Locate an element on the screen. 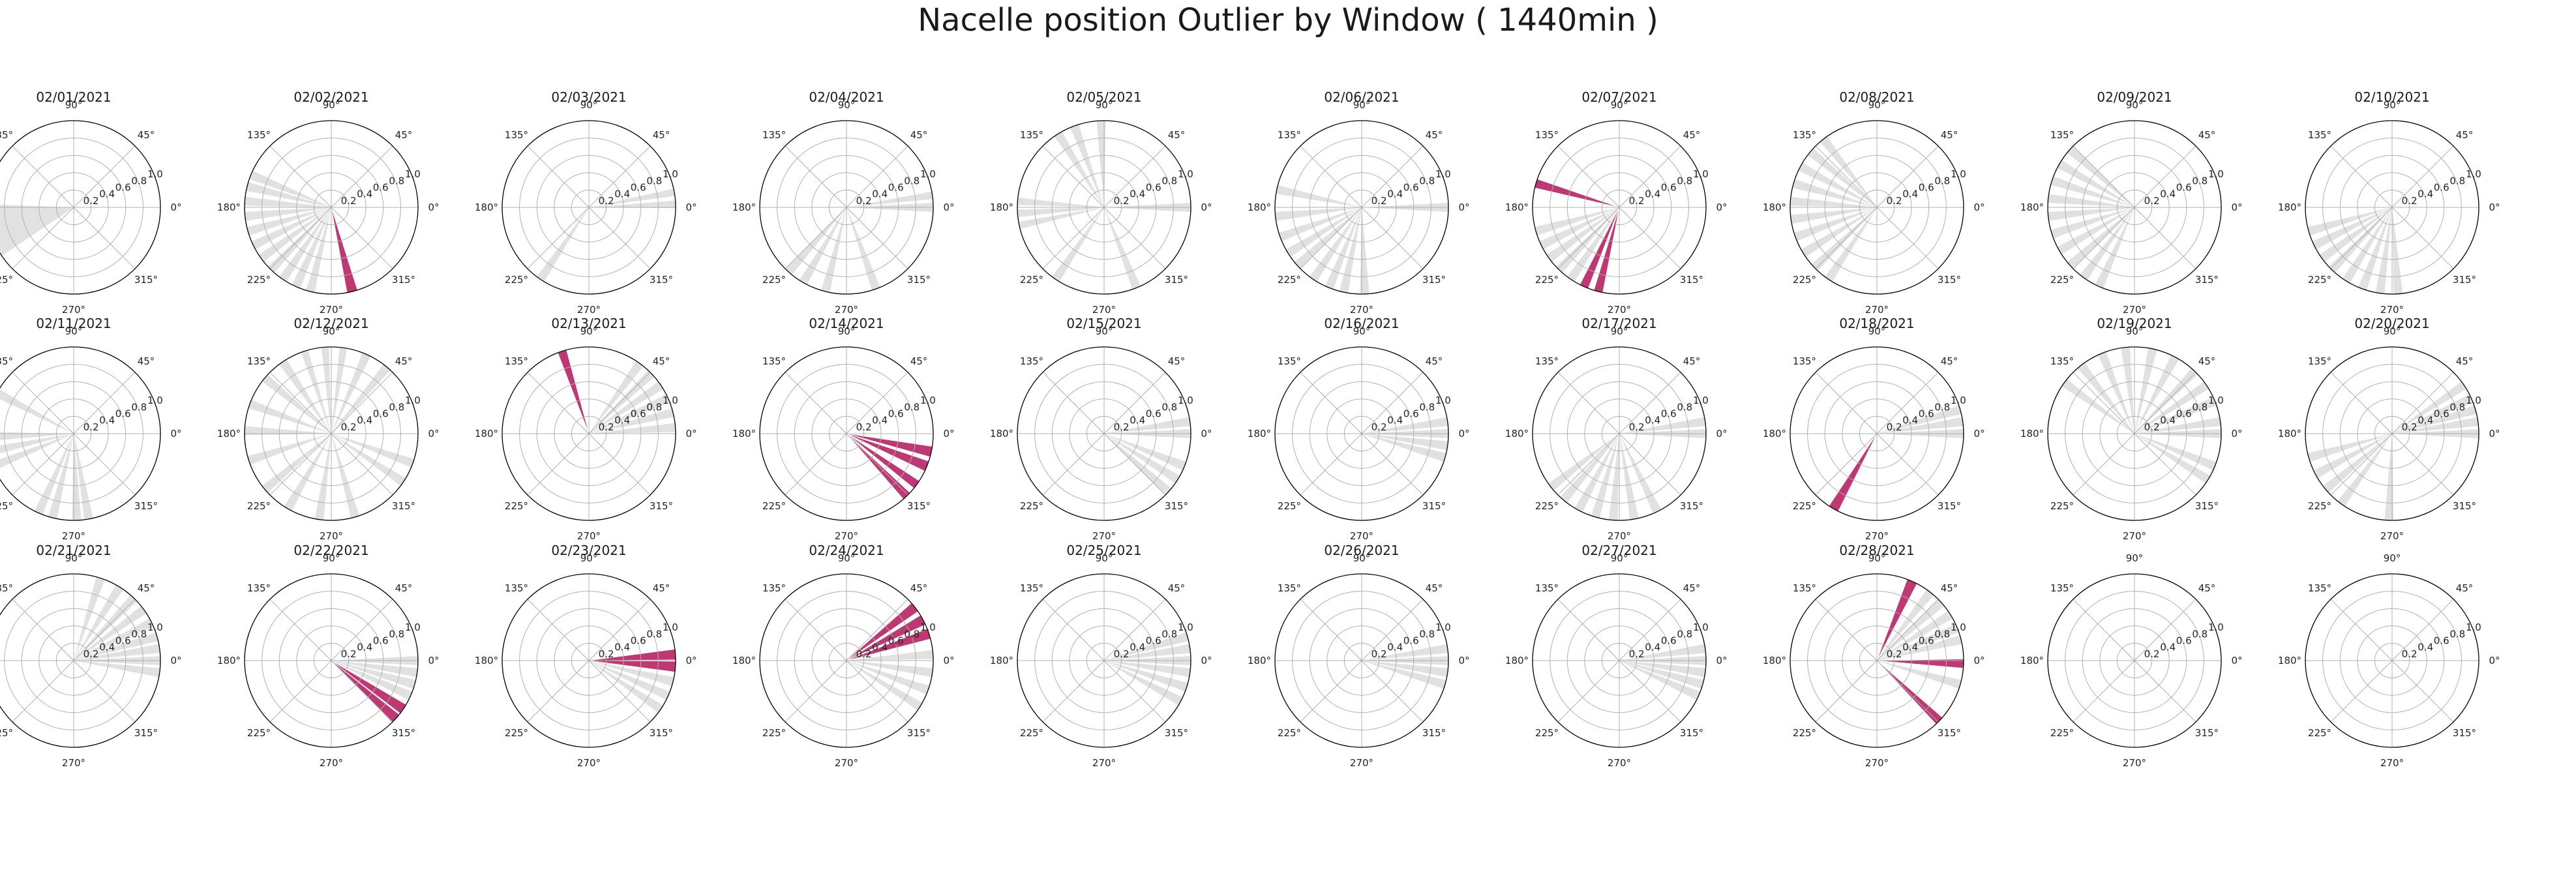 The image size is (2576, 881). polar-frame is located at coordinates (2392, 660).